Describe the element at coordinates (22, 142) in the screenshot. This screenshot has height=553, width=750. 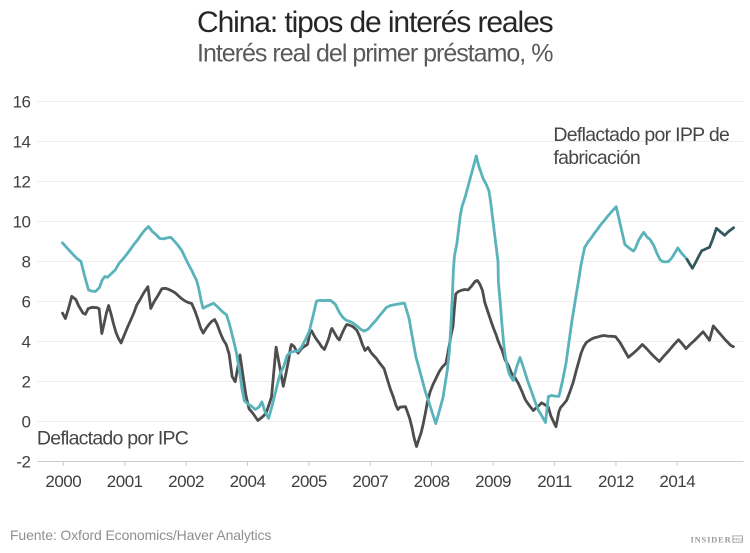
I see `svg-text: 14` at that location.